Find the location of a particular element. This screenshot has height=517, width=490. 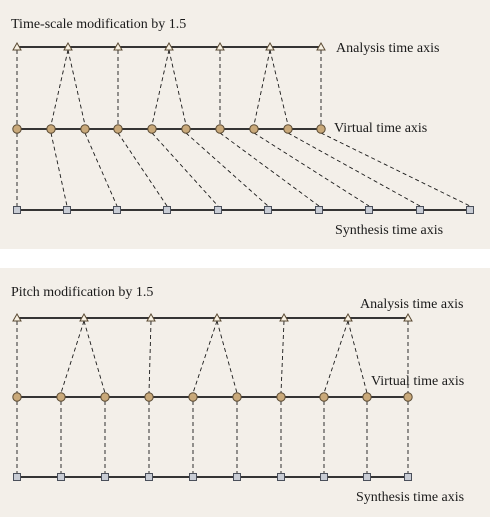

timescale-analysis-label: Analysis time axis is located at coordinates (388, 48).